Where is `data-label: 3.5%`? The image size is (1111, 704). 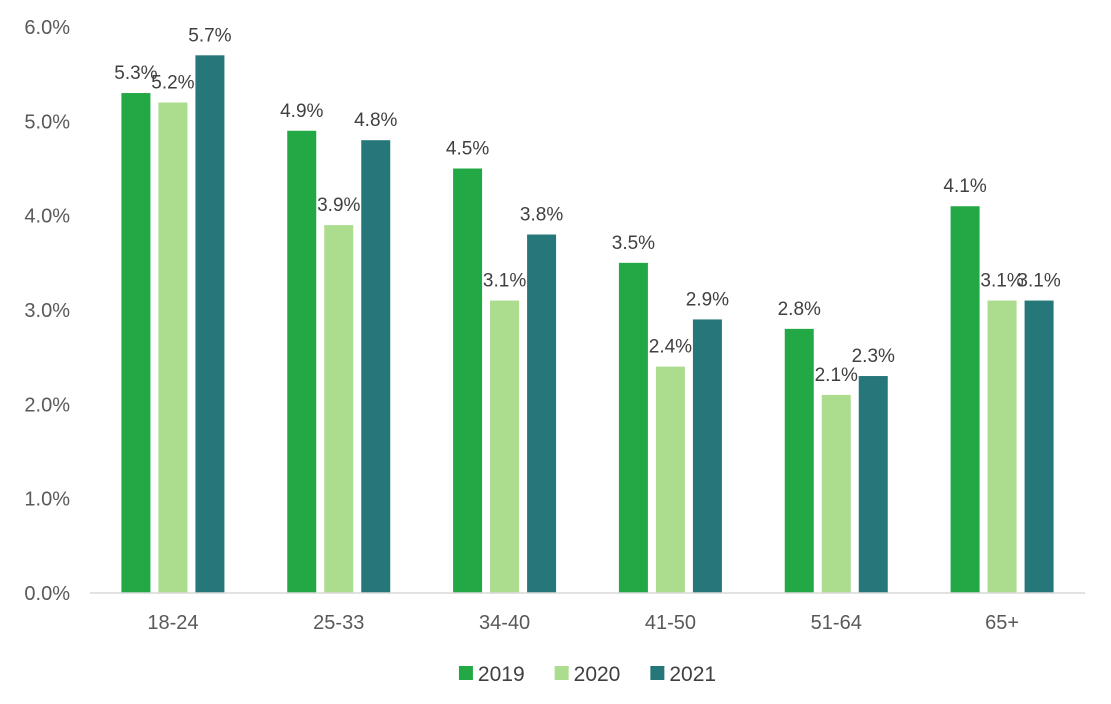 data-label: 3.5% is located at coordinates (633, 243).